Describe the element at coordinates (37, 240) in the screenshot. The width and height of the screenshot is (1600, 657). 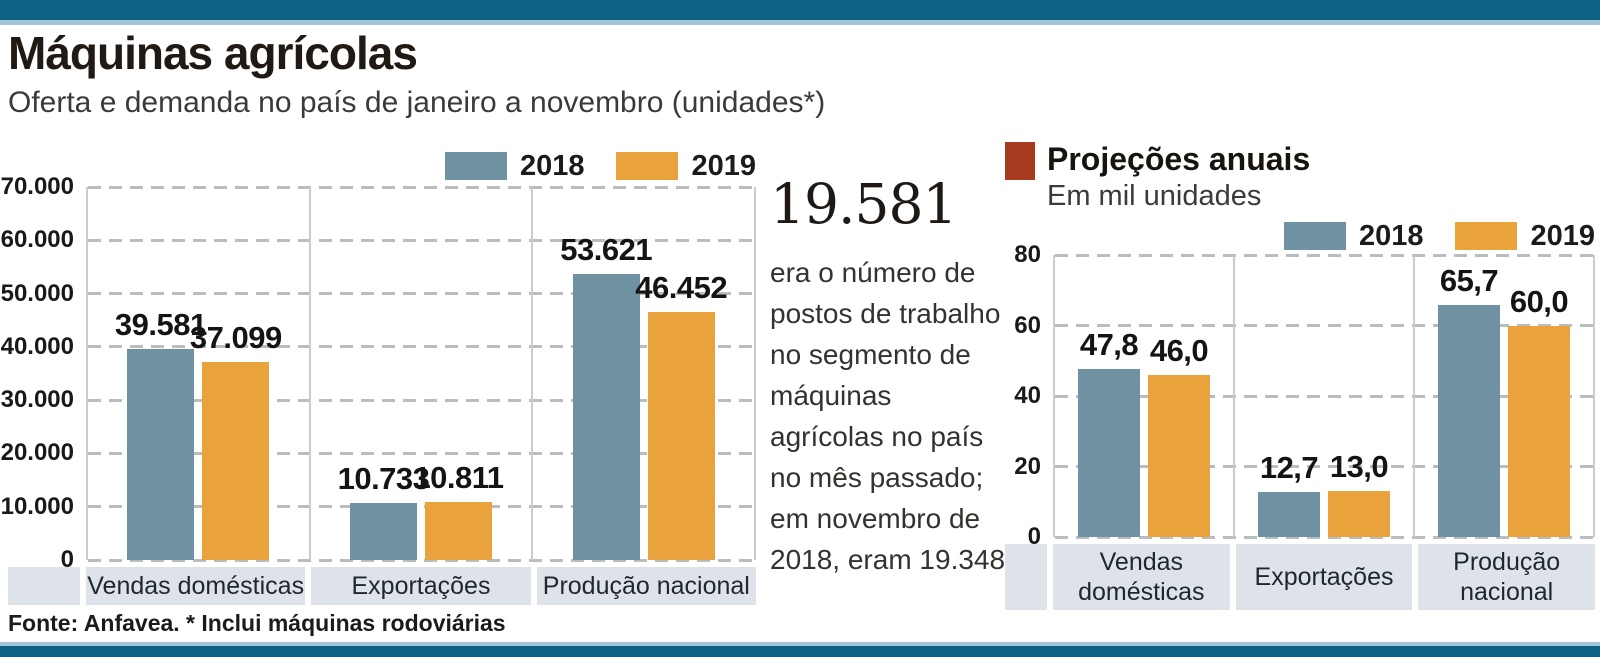
I see `y-tick-label: 60.000` at that location.